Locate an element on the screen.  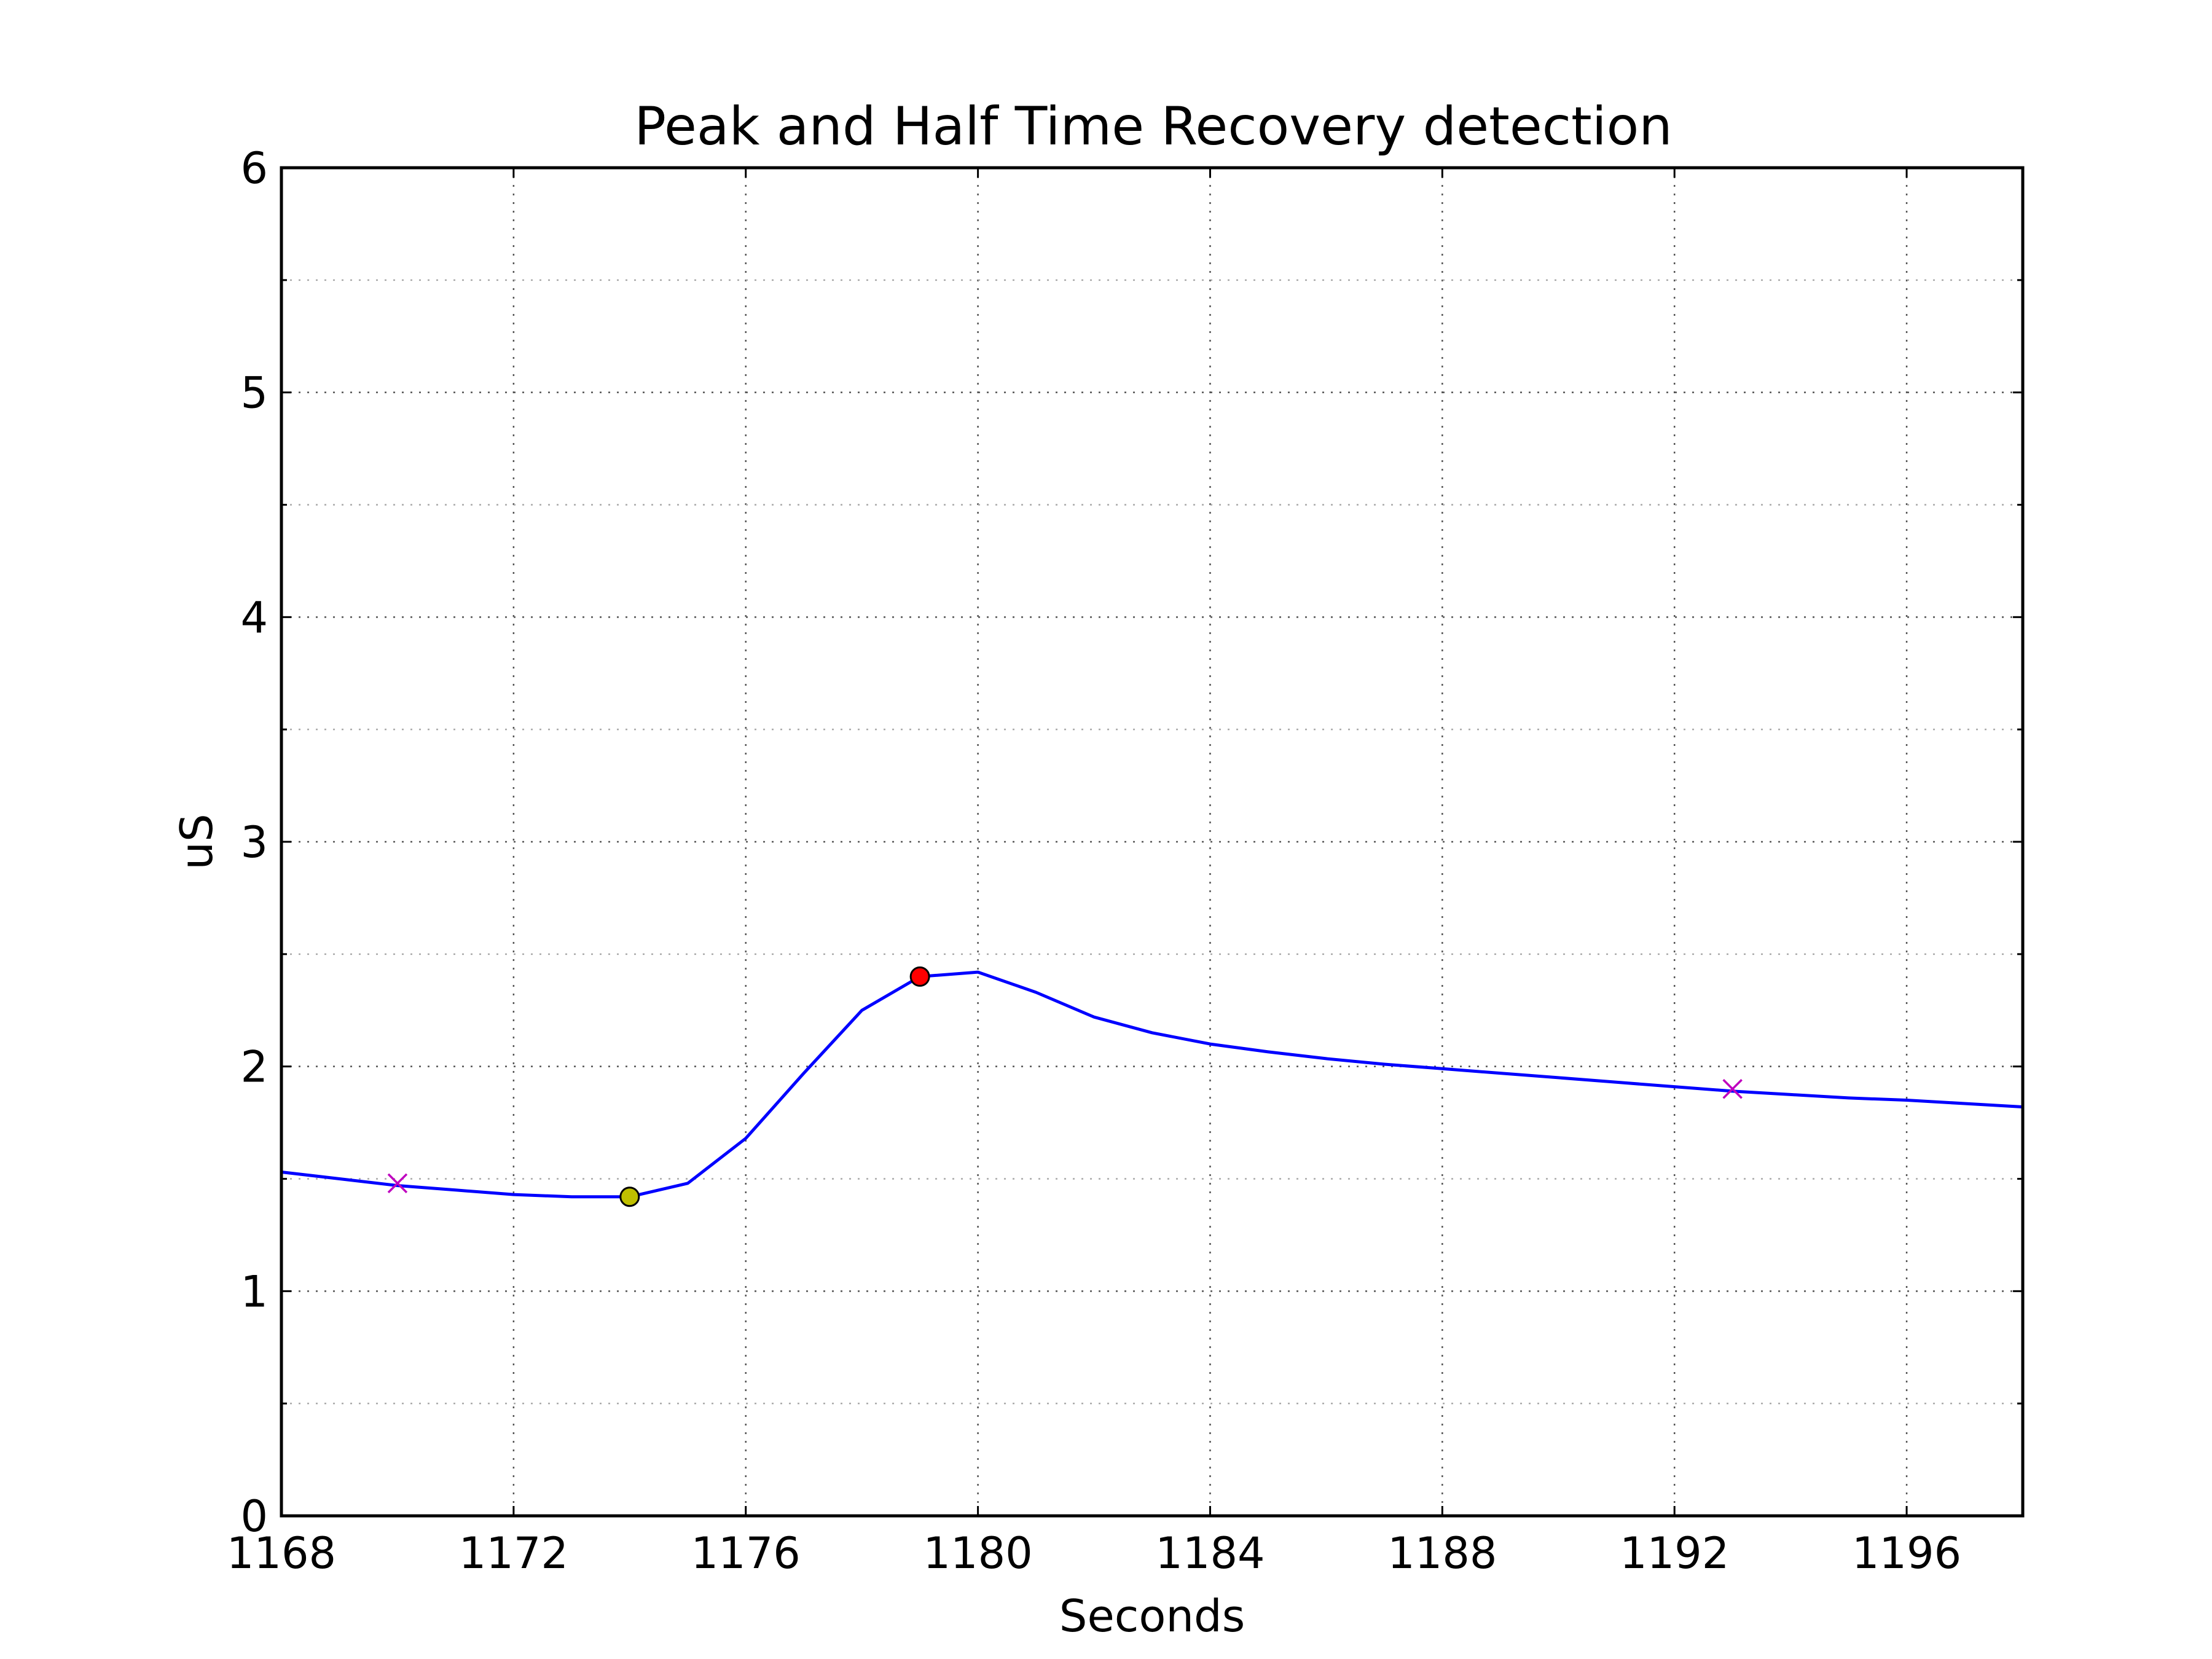
x-tick-label: 1188 is located at coordinates (1442, 1553).